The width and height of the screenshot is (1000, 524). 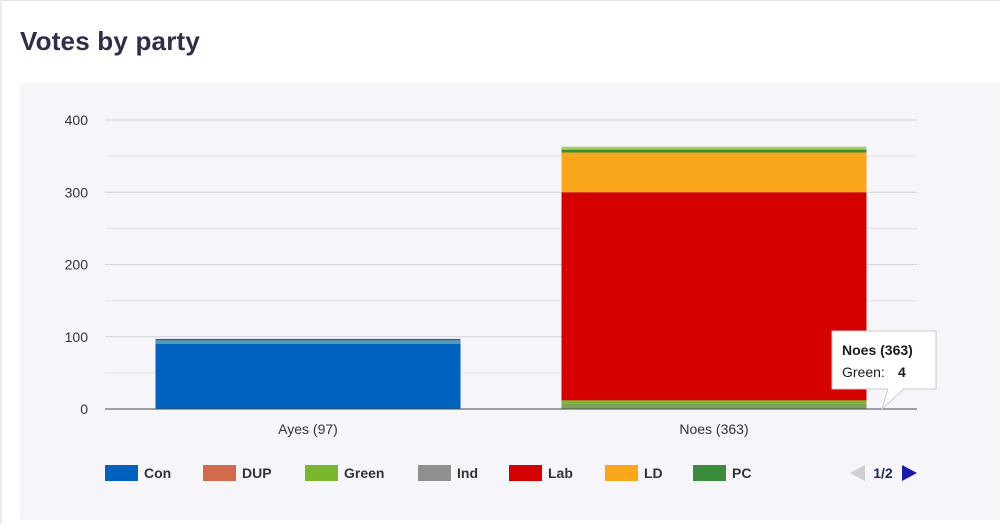 I want to click on x-category-label: Noes (363), so click(x=713, y=429).